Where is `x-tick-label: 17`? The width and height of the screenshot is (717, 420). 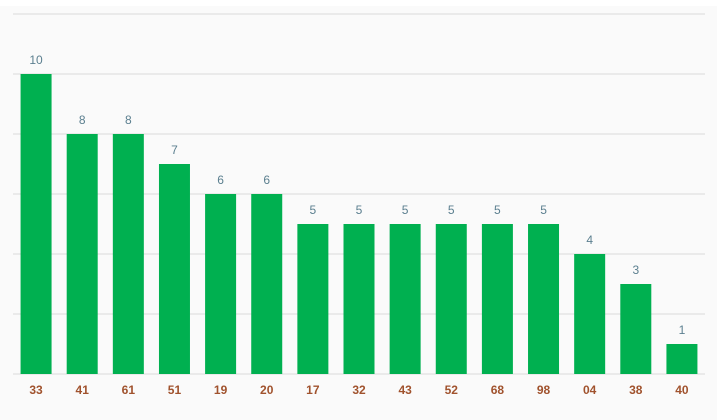 x-tick-label: 17 is located at coordinates (313, 390).